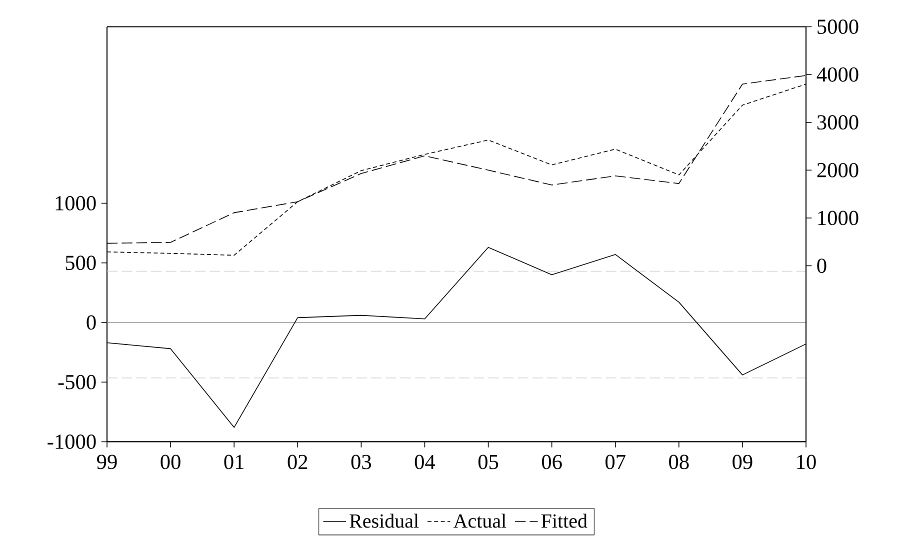 This screenshot has height=538, width=906. What do you see at coordinates (837, 122) in the screenshot?
I see `y2-tick-label: 3000` at bounding box center [837, 122].